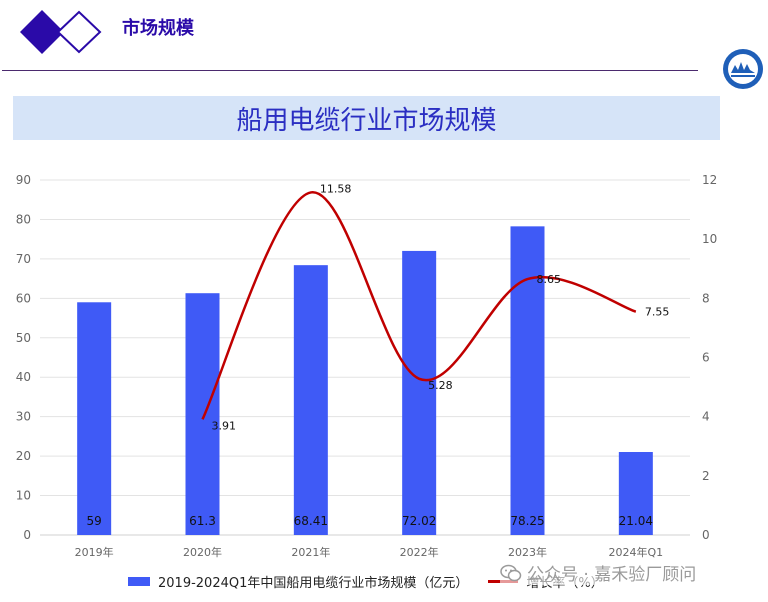 This screenshot has width=768, height=602. Describe the element at coordinates (311, 521) in the screenshot. I see `bar-data-label: 68.41` at that location.